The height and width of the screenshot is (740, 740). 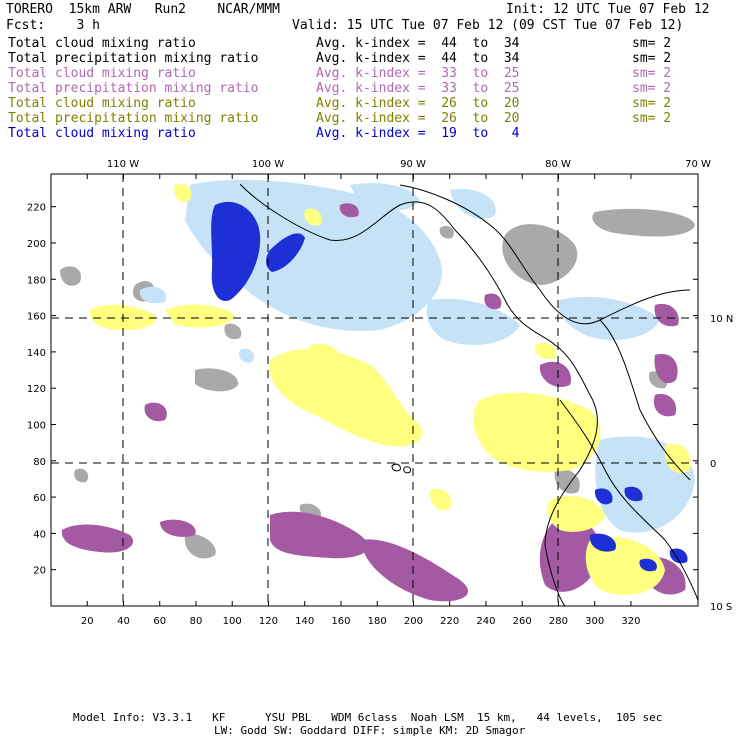 I want to click on x-tick-label: 160, so click(x=340, y=621).